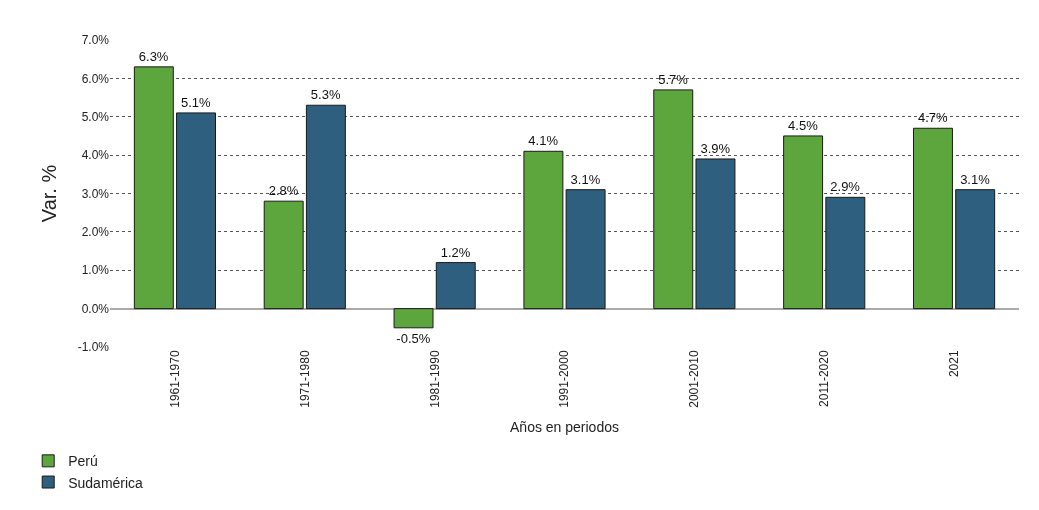  What do you see at coordinates (93, 347) in the screenshot?
I see `y-tick-label: -1.0%` at bounding box center [93, 347].